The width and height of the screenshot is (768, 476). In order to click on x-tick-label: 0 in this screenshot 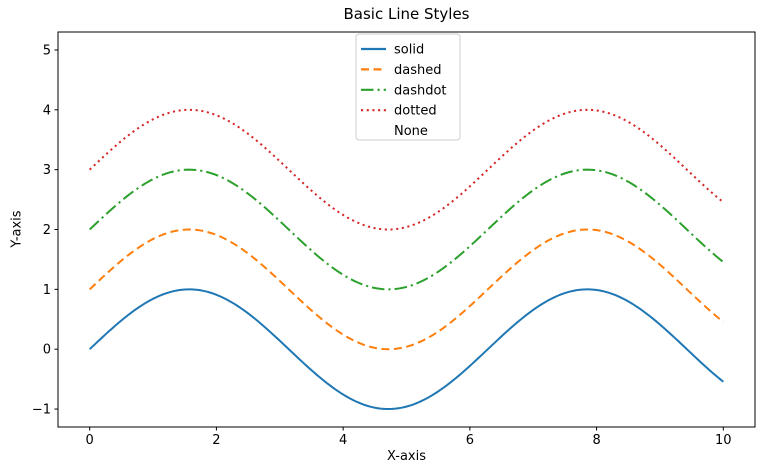, I will do `click(90, 440)`.